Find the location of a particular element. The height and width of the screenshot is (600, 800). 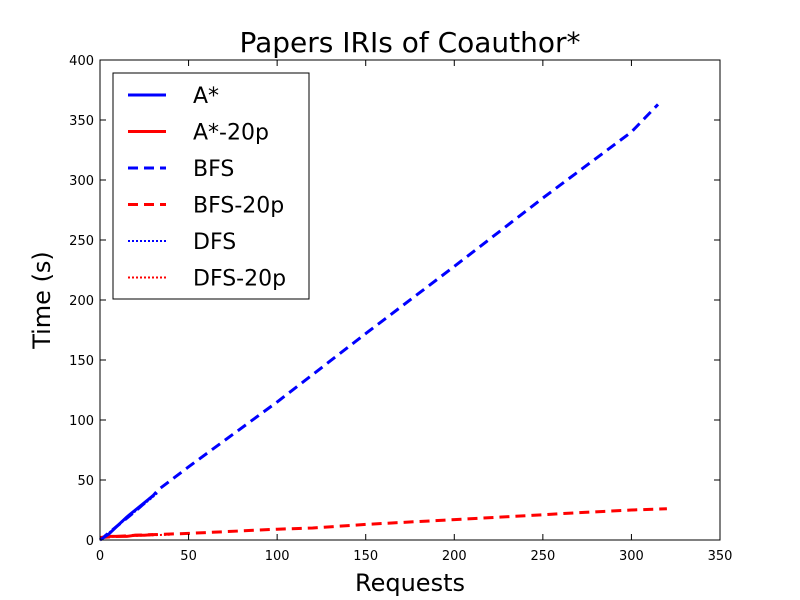

legend-label-5: DFS-20p is located at coordinates (239, 279).